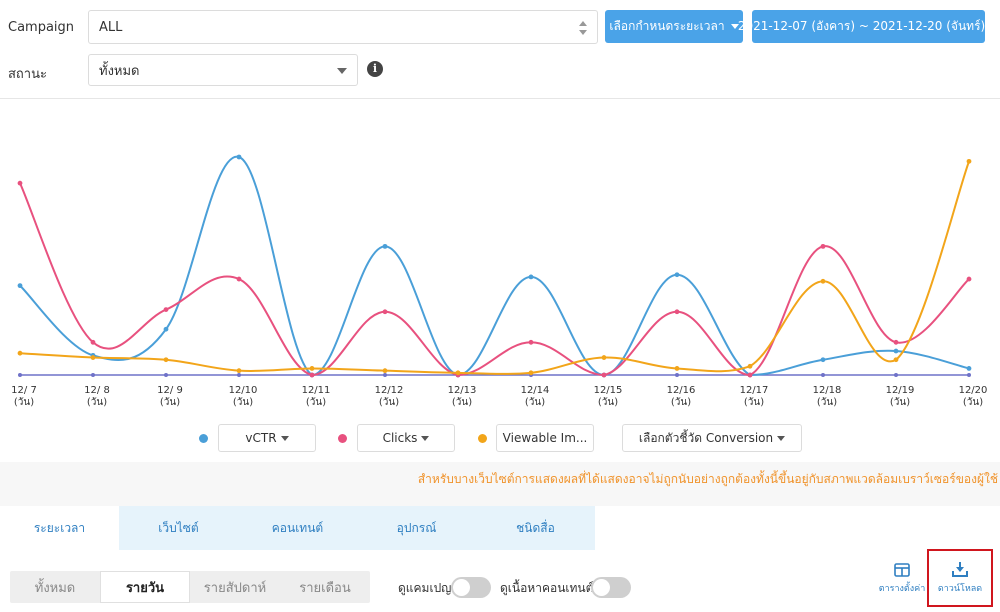 The image size is (1000, 612). I want to click on x-tick-label: 12/16, so click(681, 390).